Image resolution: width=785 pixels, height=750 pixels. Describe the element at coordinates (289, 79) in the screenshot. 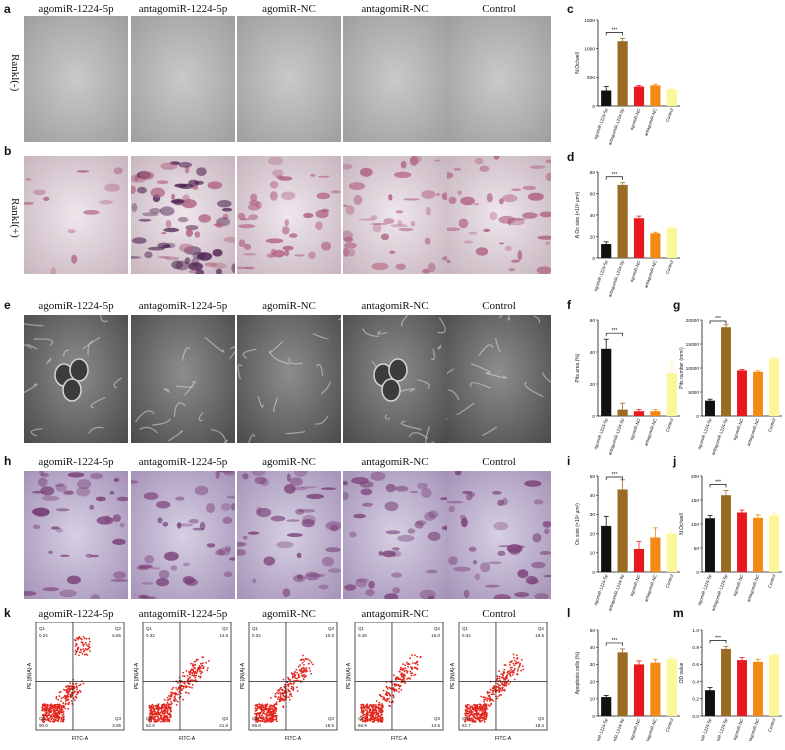

I see `micrograph-a-agomir-nc` at that location.